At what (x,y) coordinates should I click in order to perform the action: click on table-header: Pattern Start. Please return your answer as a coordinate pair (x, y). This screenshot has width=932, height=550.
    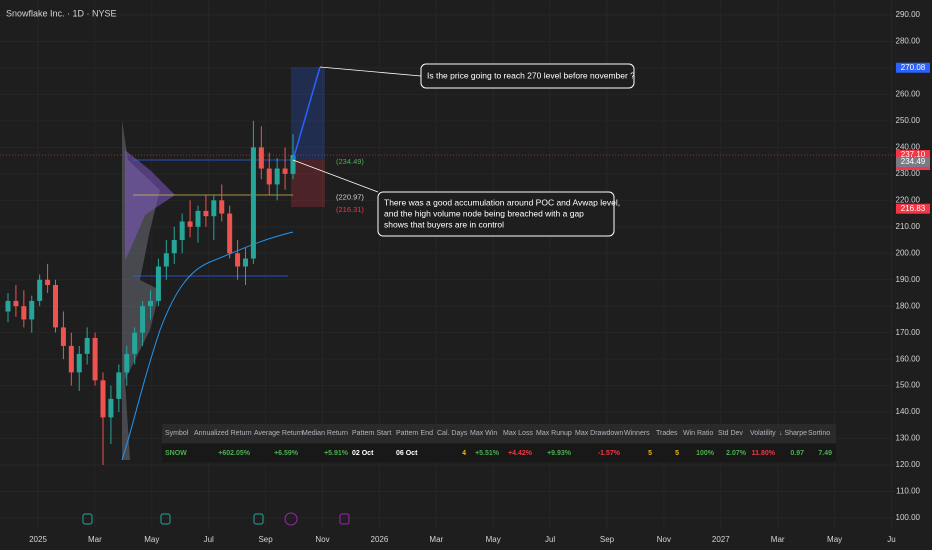
    Looking at the image, I should click on (371, 433).